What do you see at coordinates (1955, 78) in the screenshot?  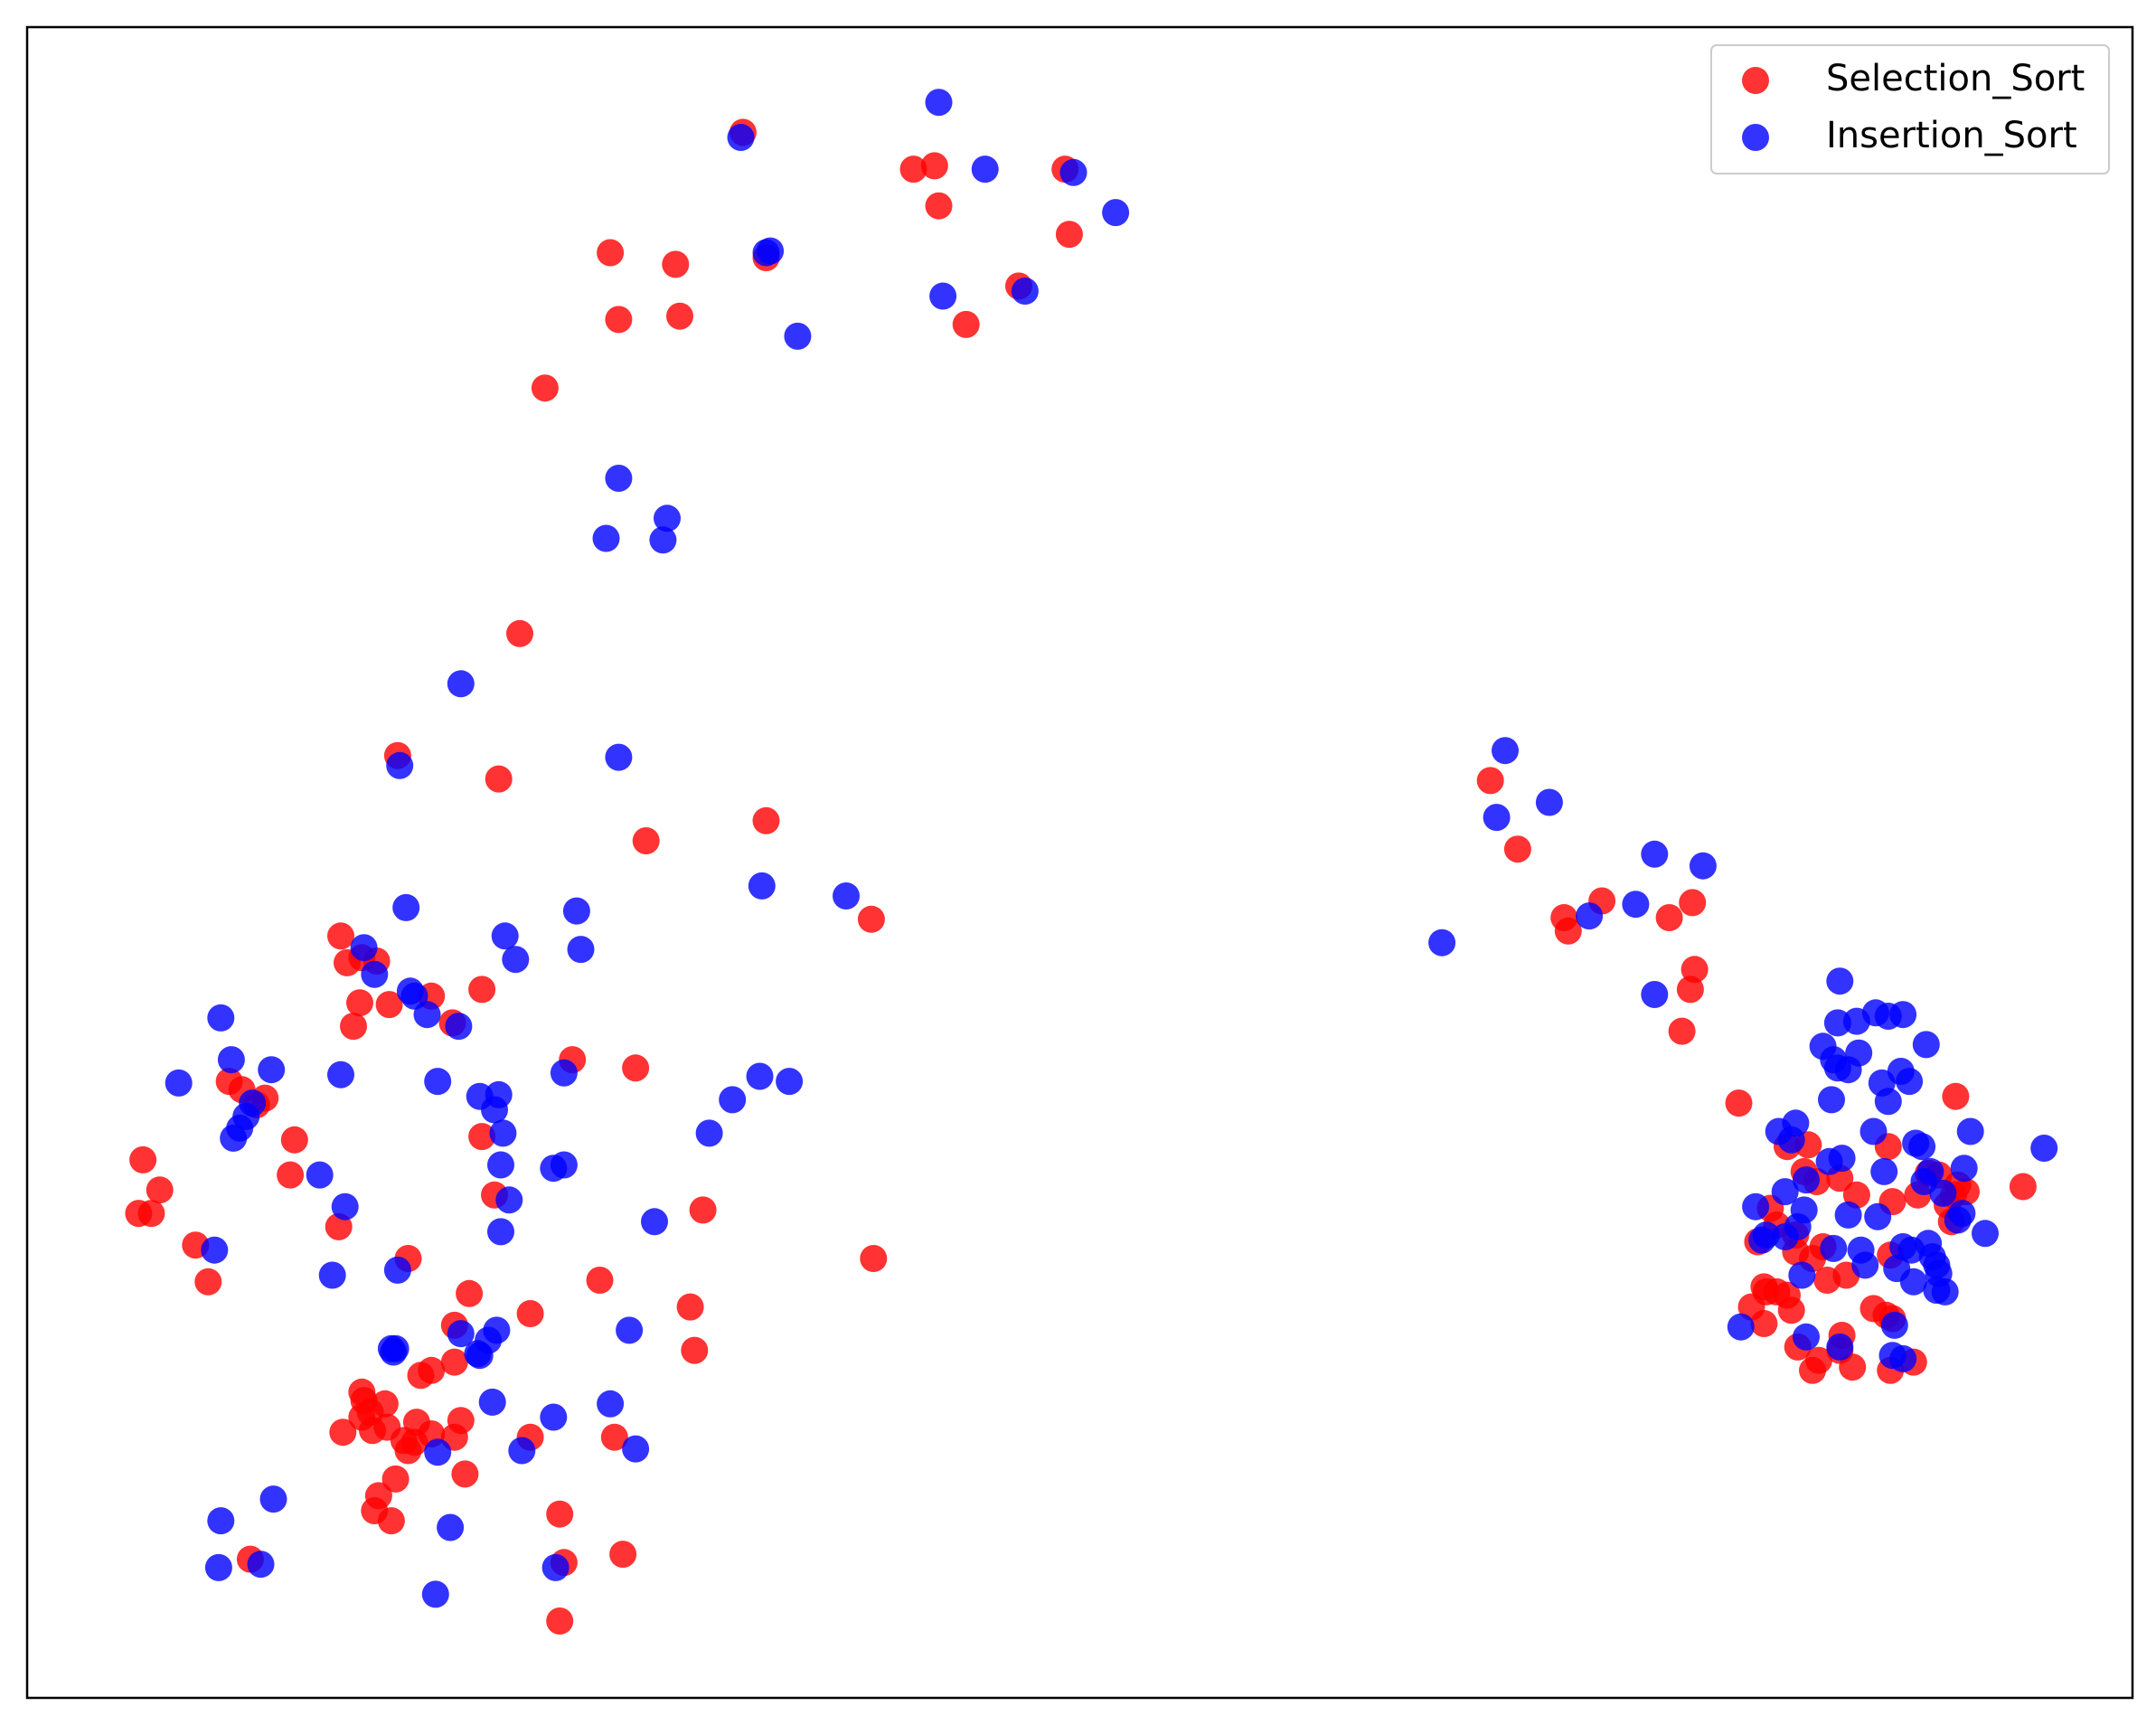 I see `legend-label-selection-sort: Selection_Sort` at bounding box center [1955, 78].